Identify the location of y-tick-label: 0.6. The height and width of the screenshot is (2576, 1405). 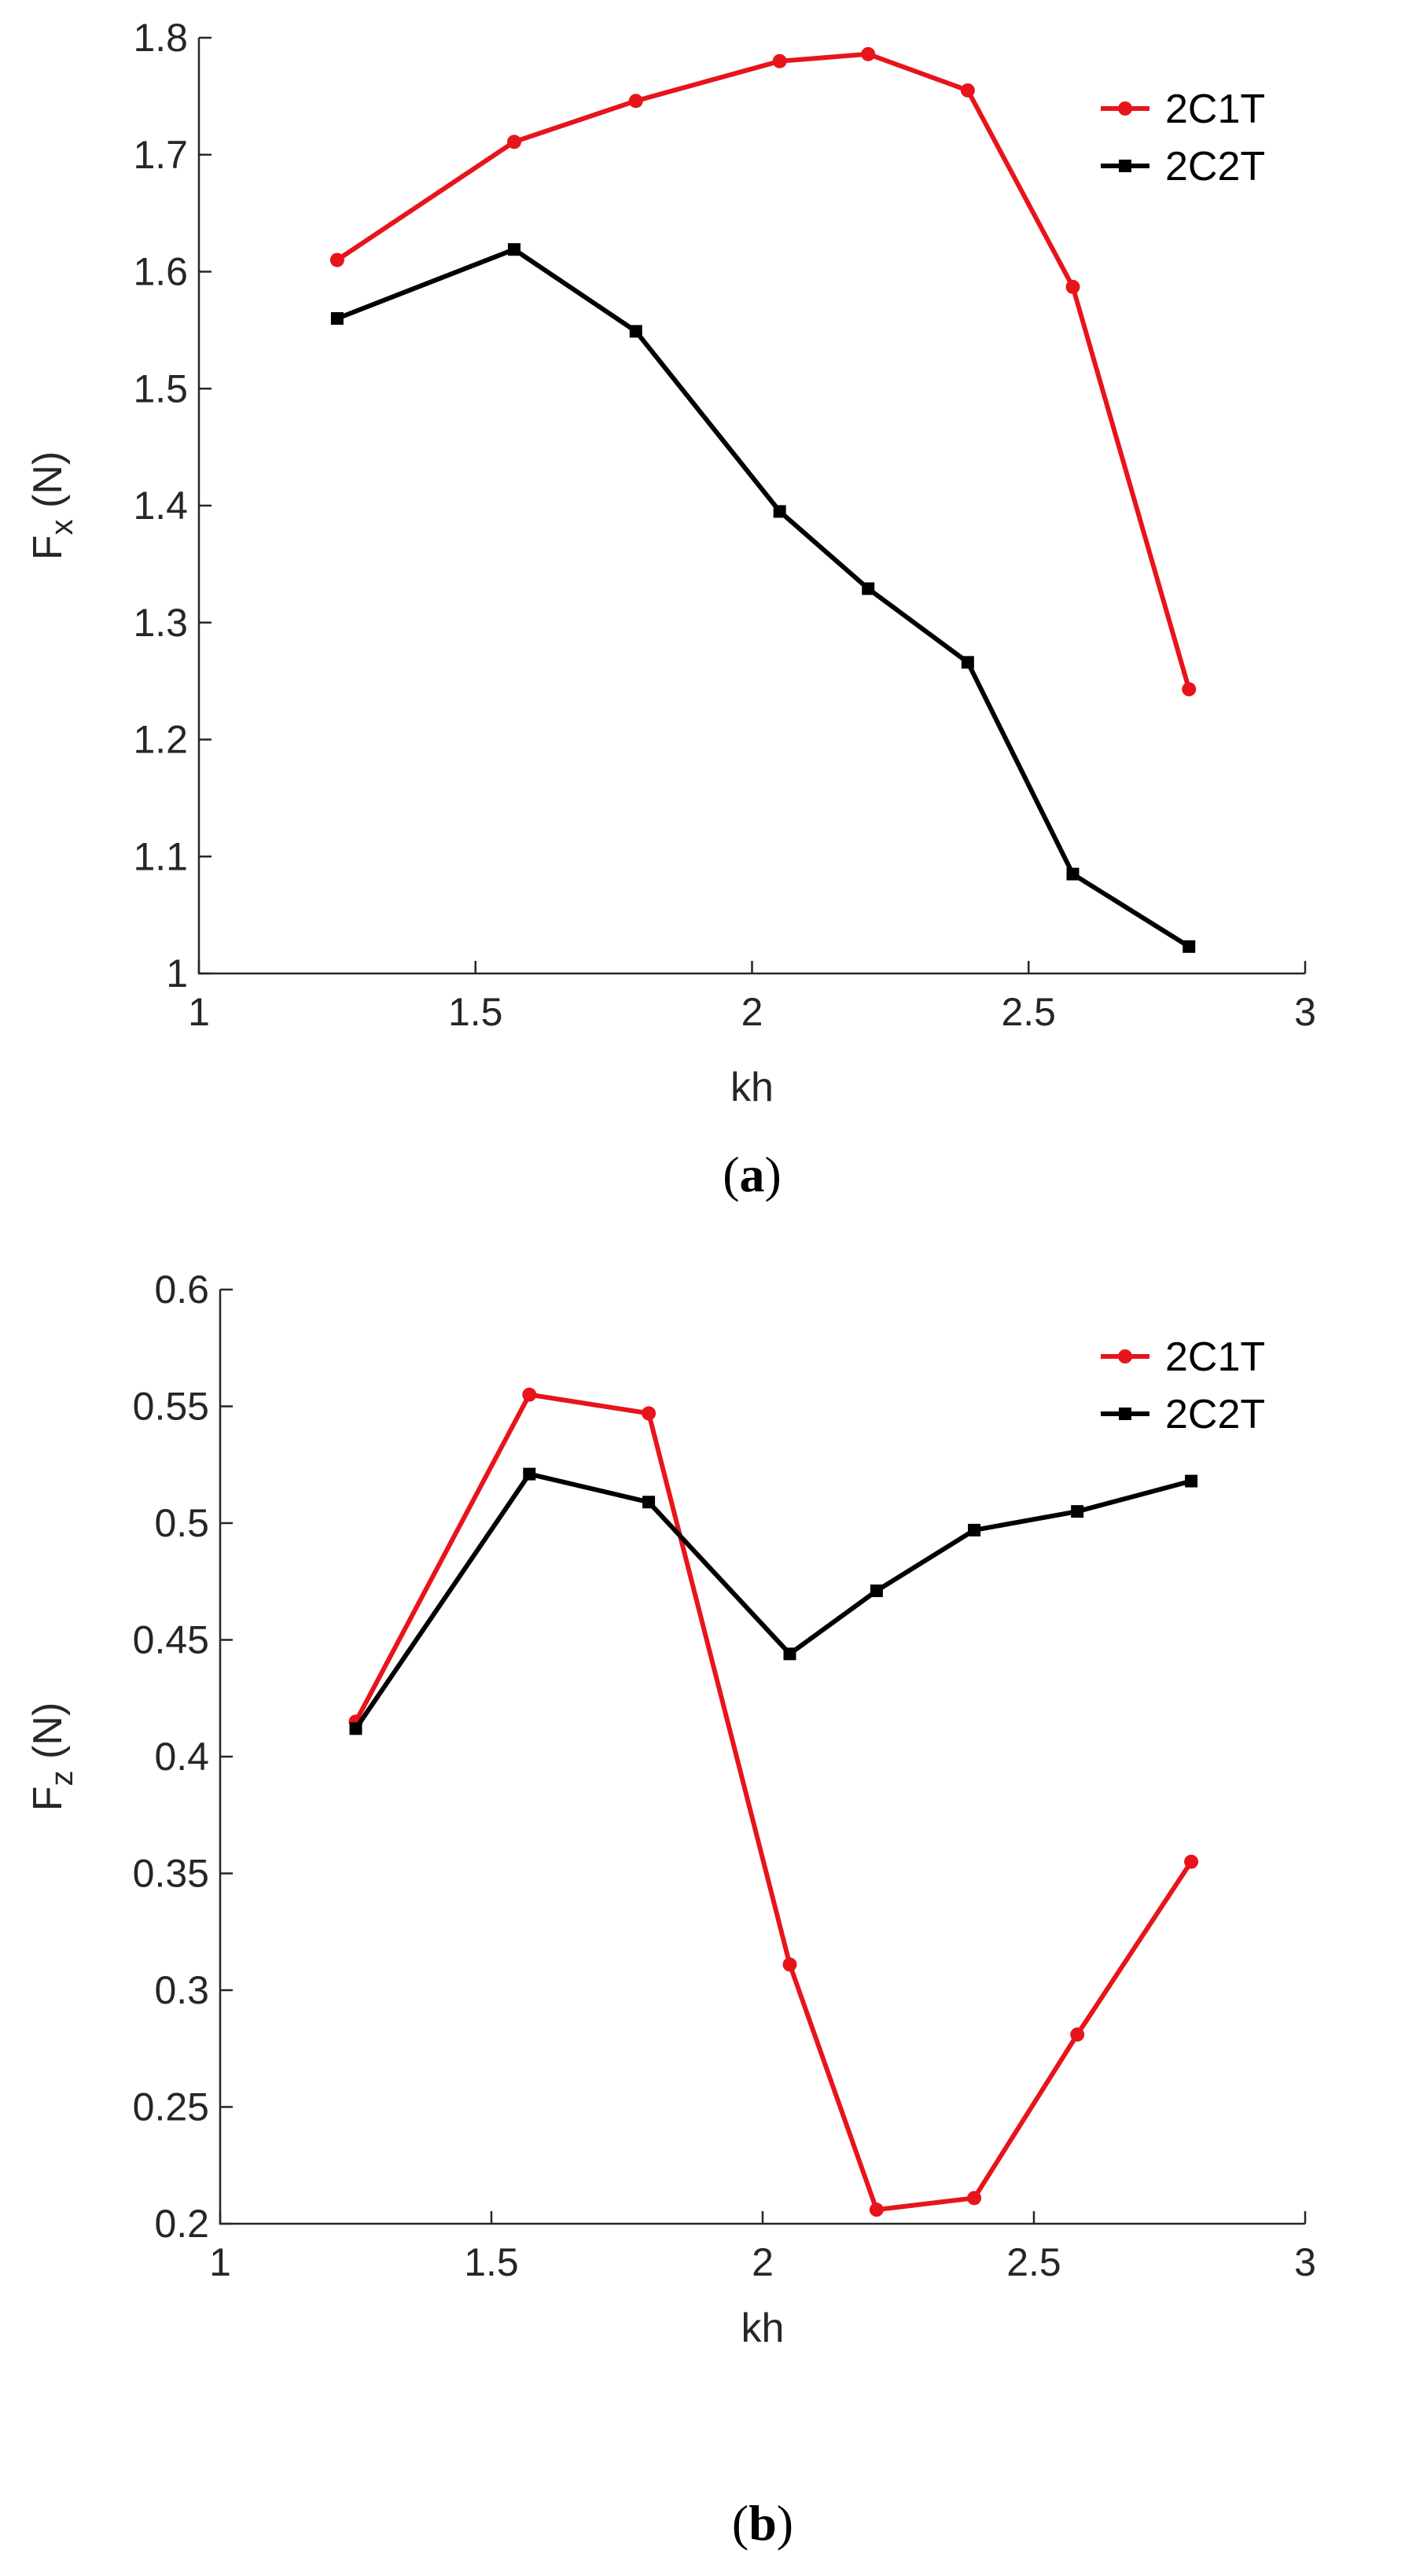
(182, 1290).